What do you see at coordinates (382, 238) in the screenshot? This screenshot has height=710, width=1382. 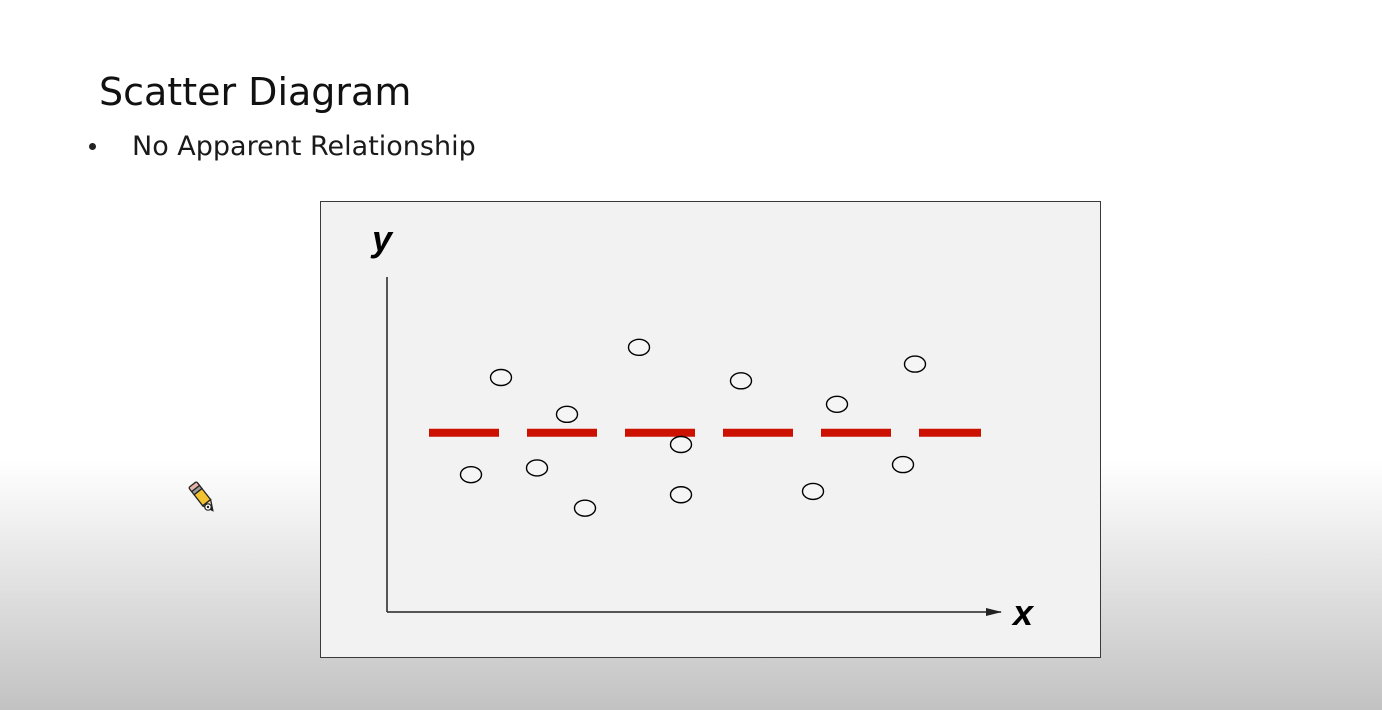 I see `y-axis-label: y` at bounding box center [382, 238].